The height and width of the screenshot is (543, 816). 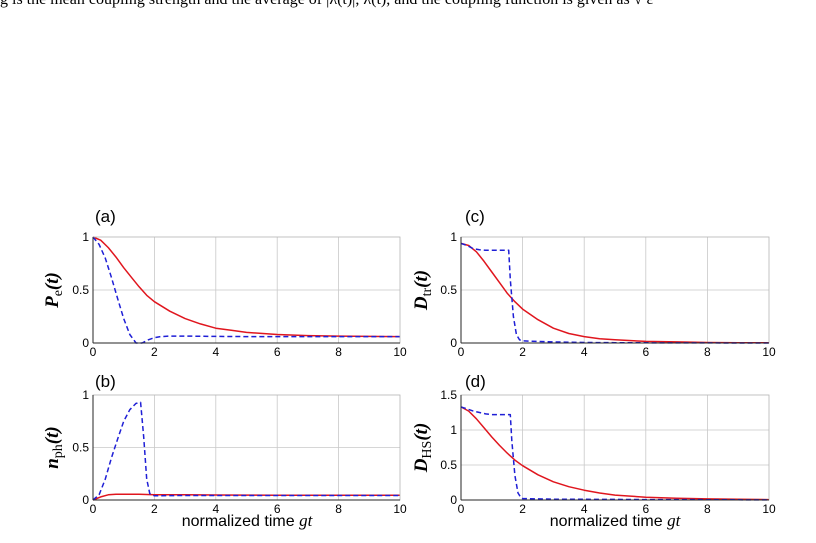 I want to click on chart-panel: 0 2 4 6 8 10 0 0.5 1 (a) Pe(t), so click(x=224, y=283).